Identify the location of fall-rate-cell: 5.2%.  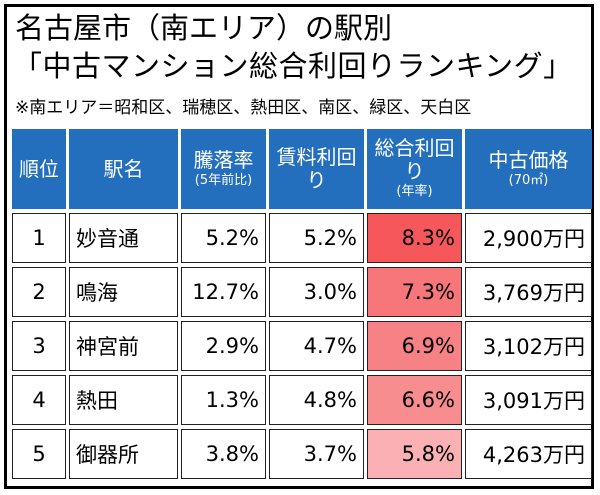
(223, 238).